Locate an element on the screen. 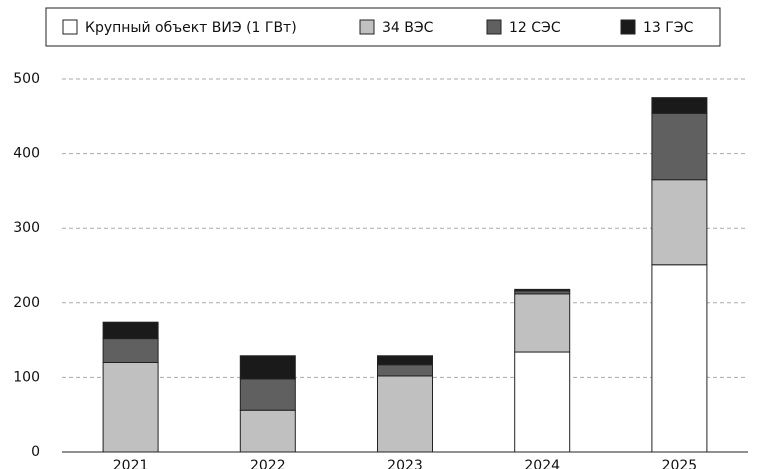 The height and width of the screenshot is (469, 763). legend-label: 13 ГЭС is located at coordinates (668, 28).